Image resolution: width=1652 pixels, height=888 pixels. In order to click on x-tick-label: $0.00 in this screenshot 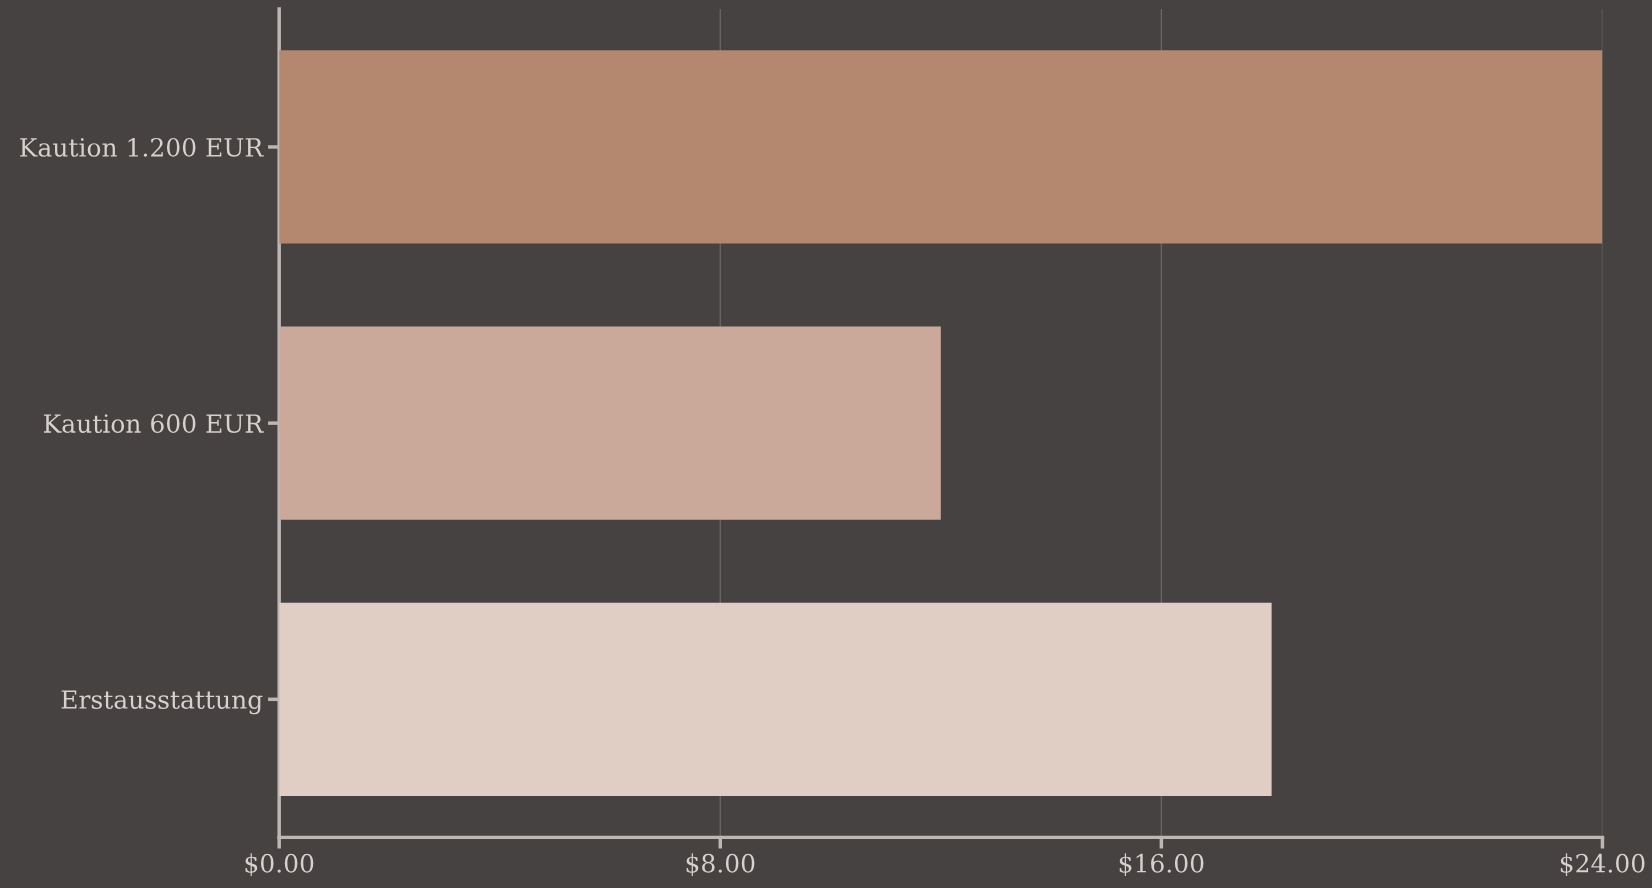, I will do `click(279, 865)`.